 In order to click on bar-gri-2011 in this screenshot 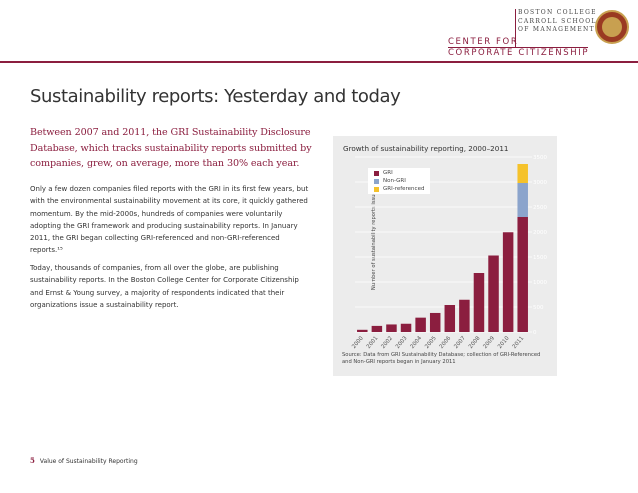, I will do `click(522, 274)`.